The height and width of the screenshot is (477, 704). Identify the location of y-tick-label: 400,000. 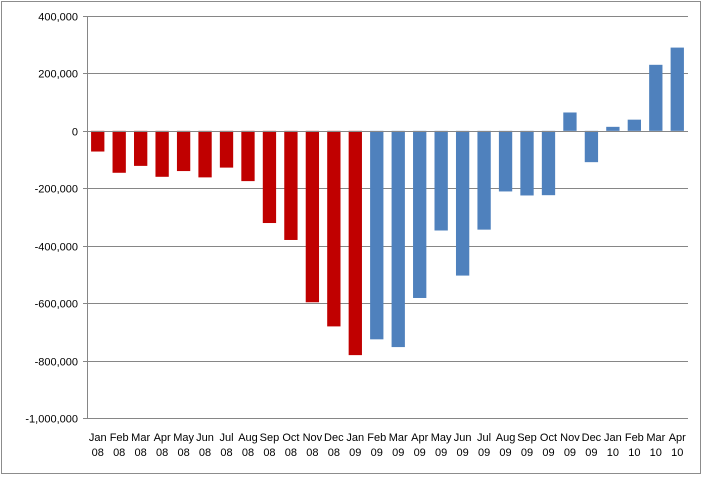
(58, 18).